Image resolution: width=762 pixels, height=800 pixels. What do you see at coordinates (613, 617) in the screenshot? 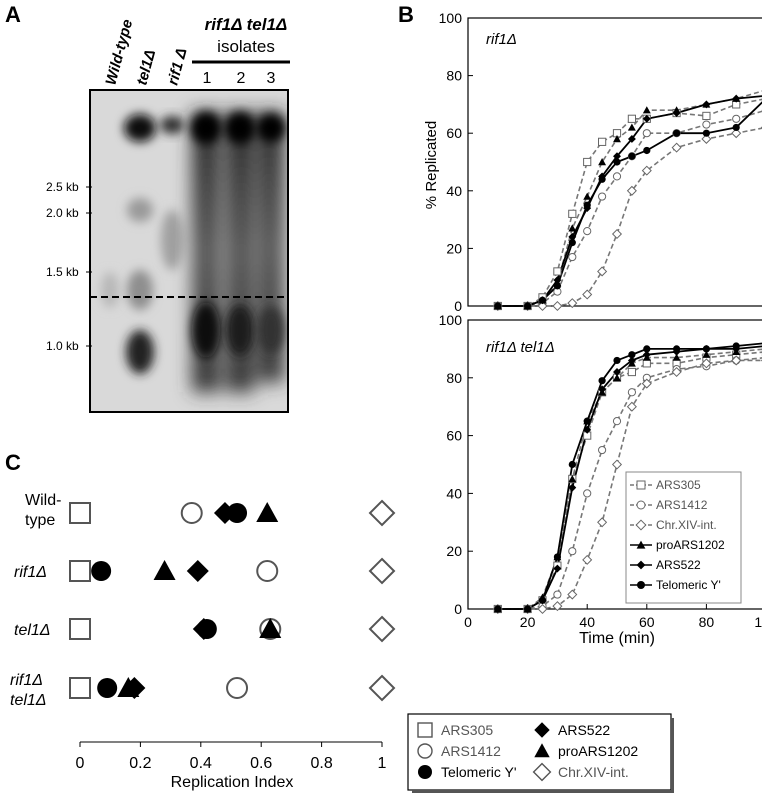
I see `chart-rif1-tel1-x-ticks: 0 20 40 60 80 100` at bounding box center [613, 617].